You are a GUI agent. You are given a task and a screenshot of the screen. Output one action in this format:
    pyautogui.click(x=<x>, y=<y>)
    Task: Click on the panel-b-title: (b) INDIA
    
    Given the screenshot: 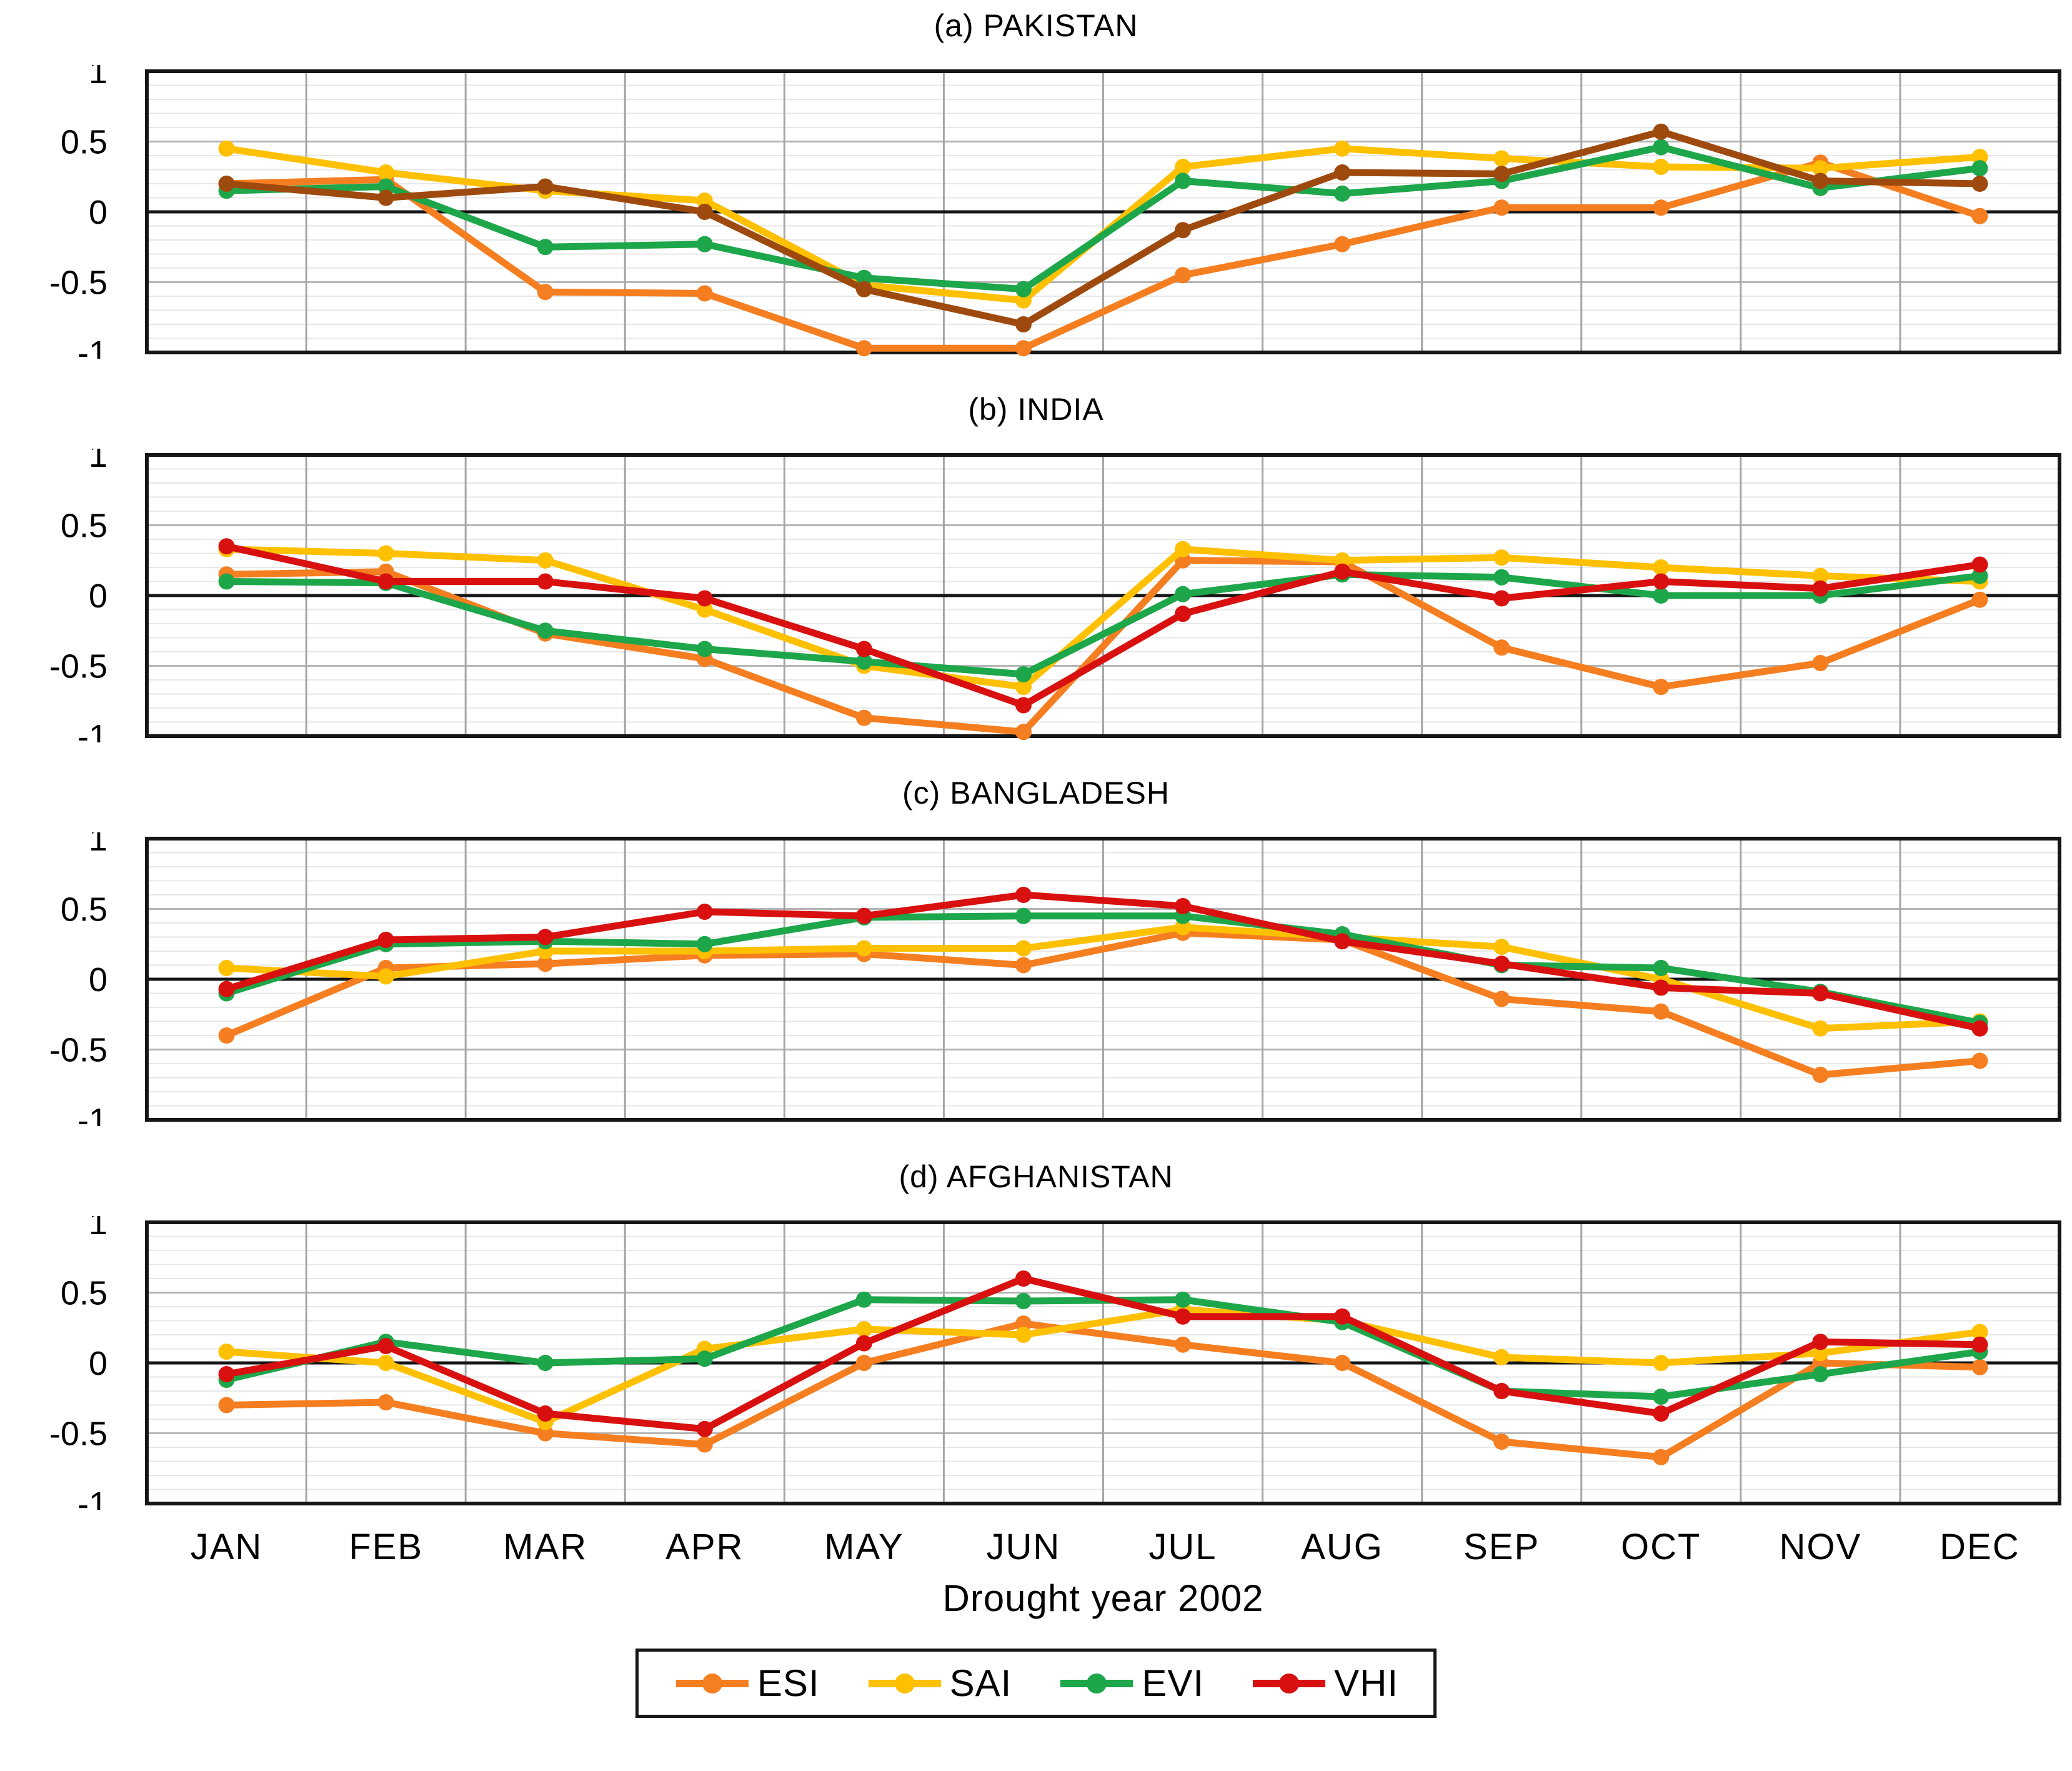 What is the action you would take?
    pyautogui.click(x=1036, y=409)
    